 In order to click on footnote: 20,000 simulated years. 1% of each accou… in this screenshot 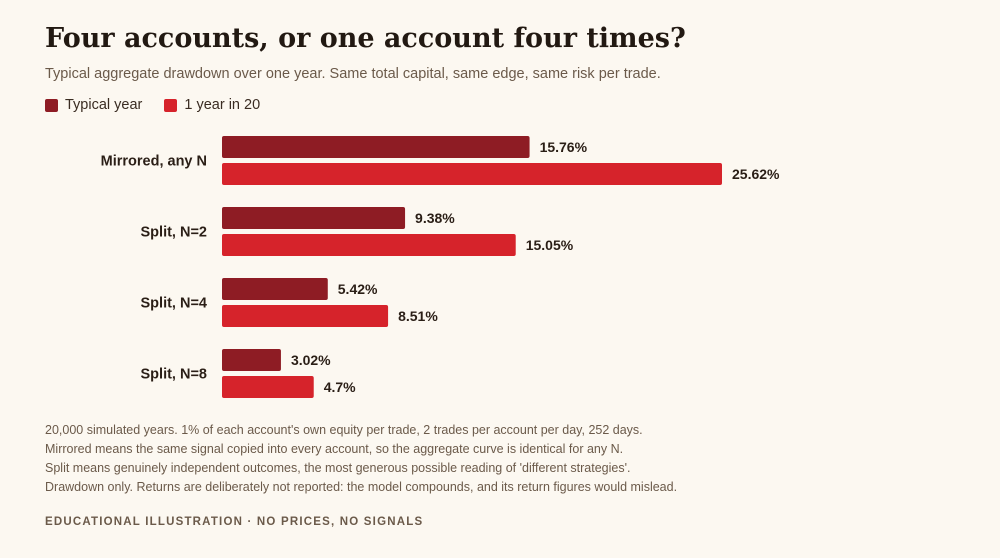, I will do `click(344, 430)`.